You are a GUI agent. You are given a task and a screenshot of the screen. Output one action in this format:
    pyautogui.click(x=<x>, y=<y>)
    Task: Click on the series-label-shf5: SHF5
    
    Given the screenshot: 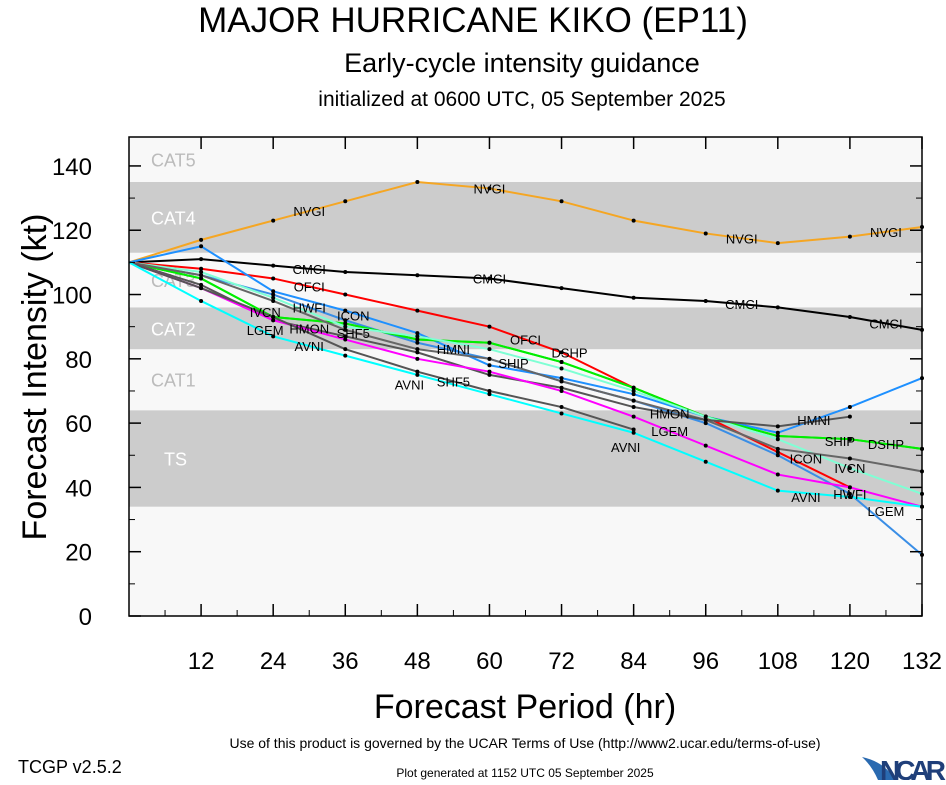 What is the action you would take?
    pyautogui.click(x=353, y=333)
    